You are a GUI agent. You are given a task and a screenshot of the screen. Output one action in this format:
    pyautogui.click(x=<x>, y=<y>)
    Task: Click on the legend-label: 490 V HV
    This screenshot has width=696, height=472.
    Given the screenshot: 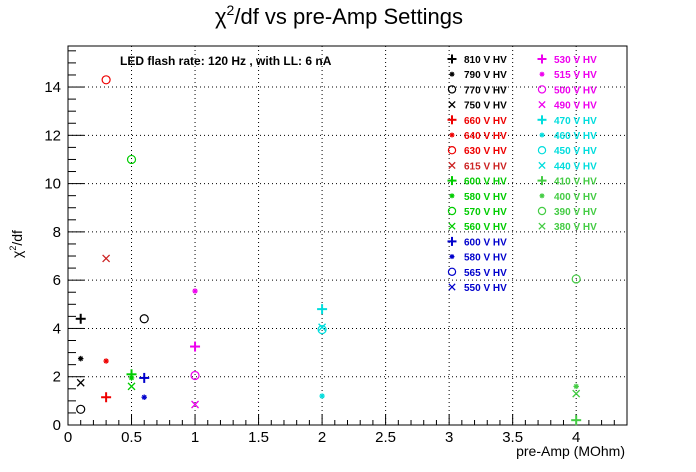 What is the action you would take?
    pyautogui.click(x=575, y=106)
    